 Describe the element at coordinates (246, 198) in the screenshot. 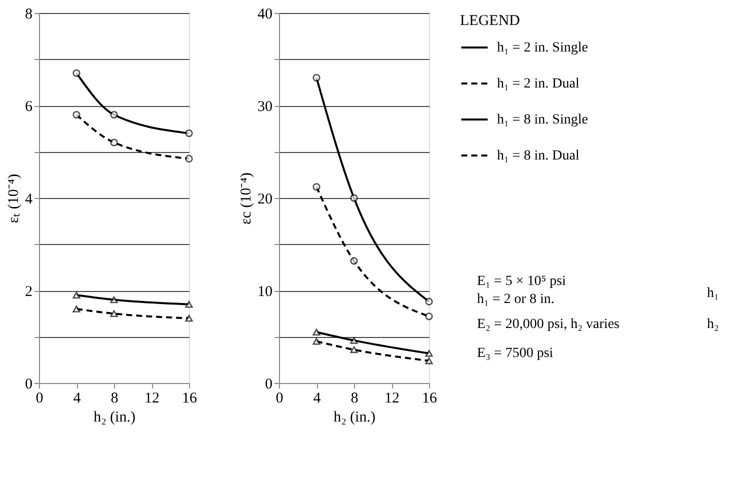

I see `y-axis-title: εc (10⁻⁴)` at that location.